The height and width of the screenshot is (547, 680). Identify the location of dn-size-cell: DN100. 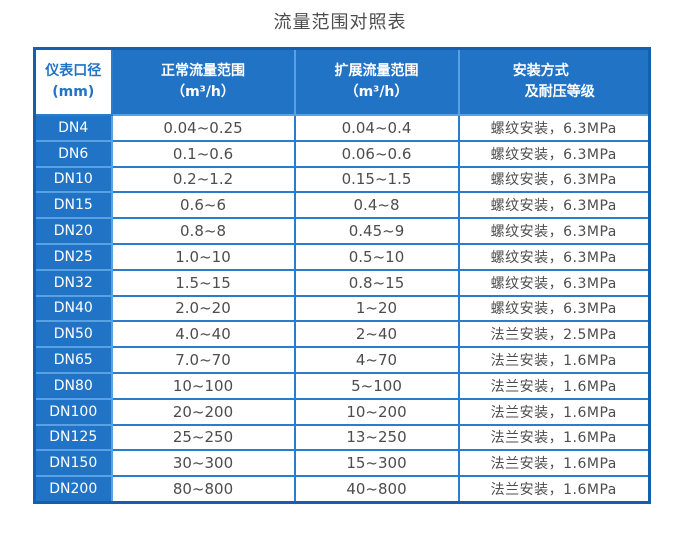
(73, 411).